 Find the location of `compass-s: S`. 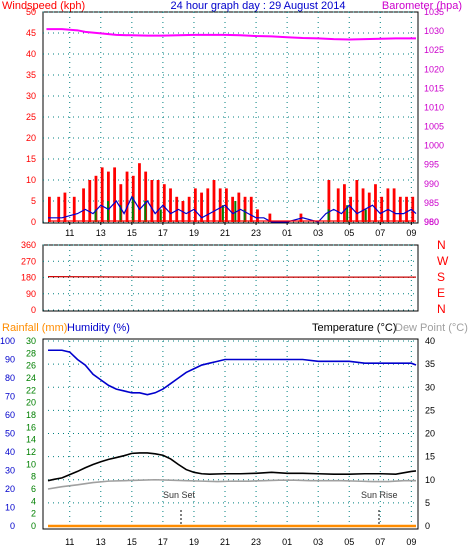

compass-s: S is located at coordinates (441, 277).